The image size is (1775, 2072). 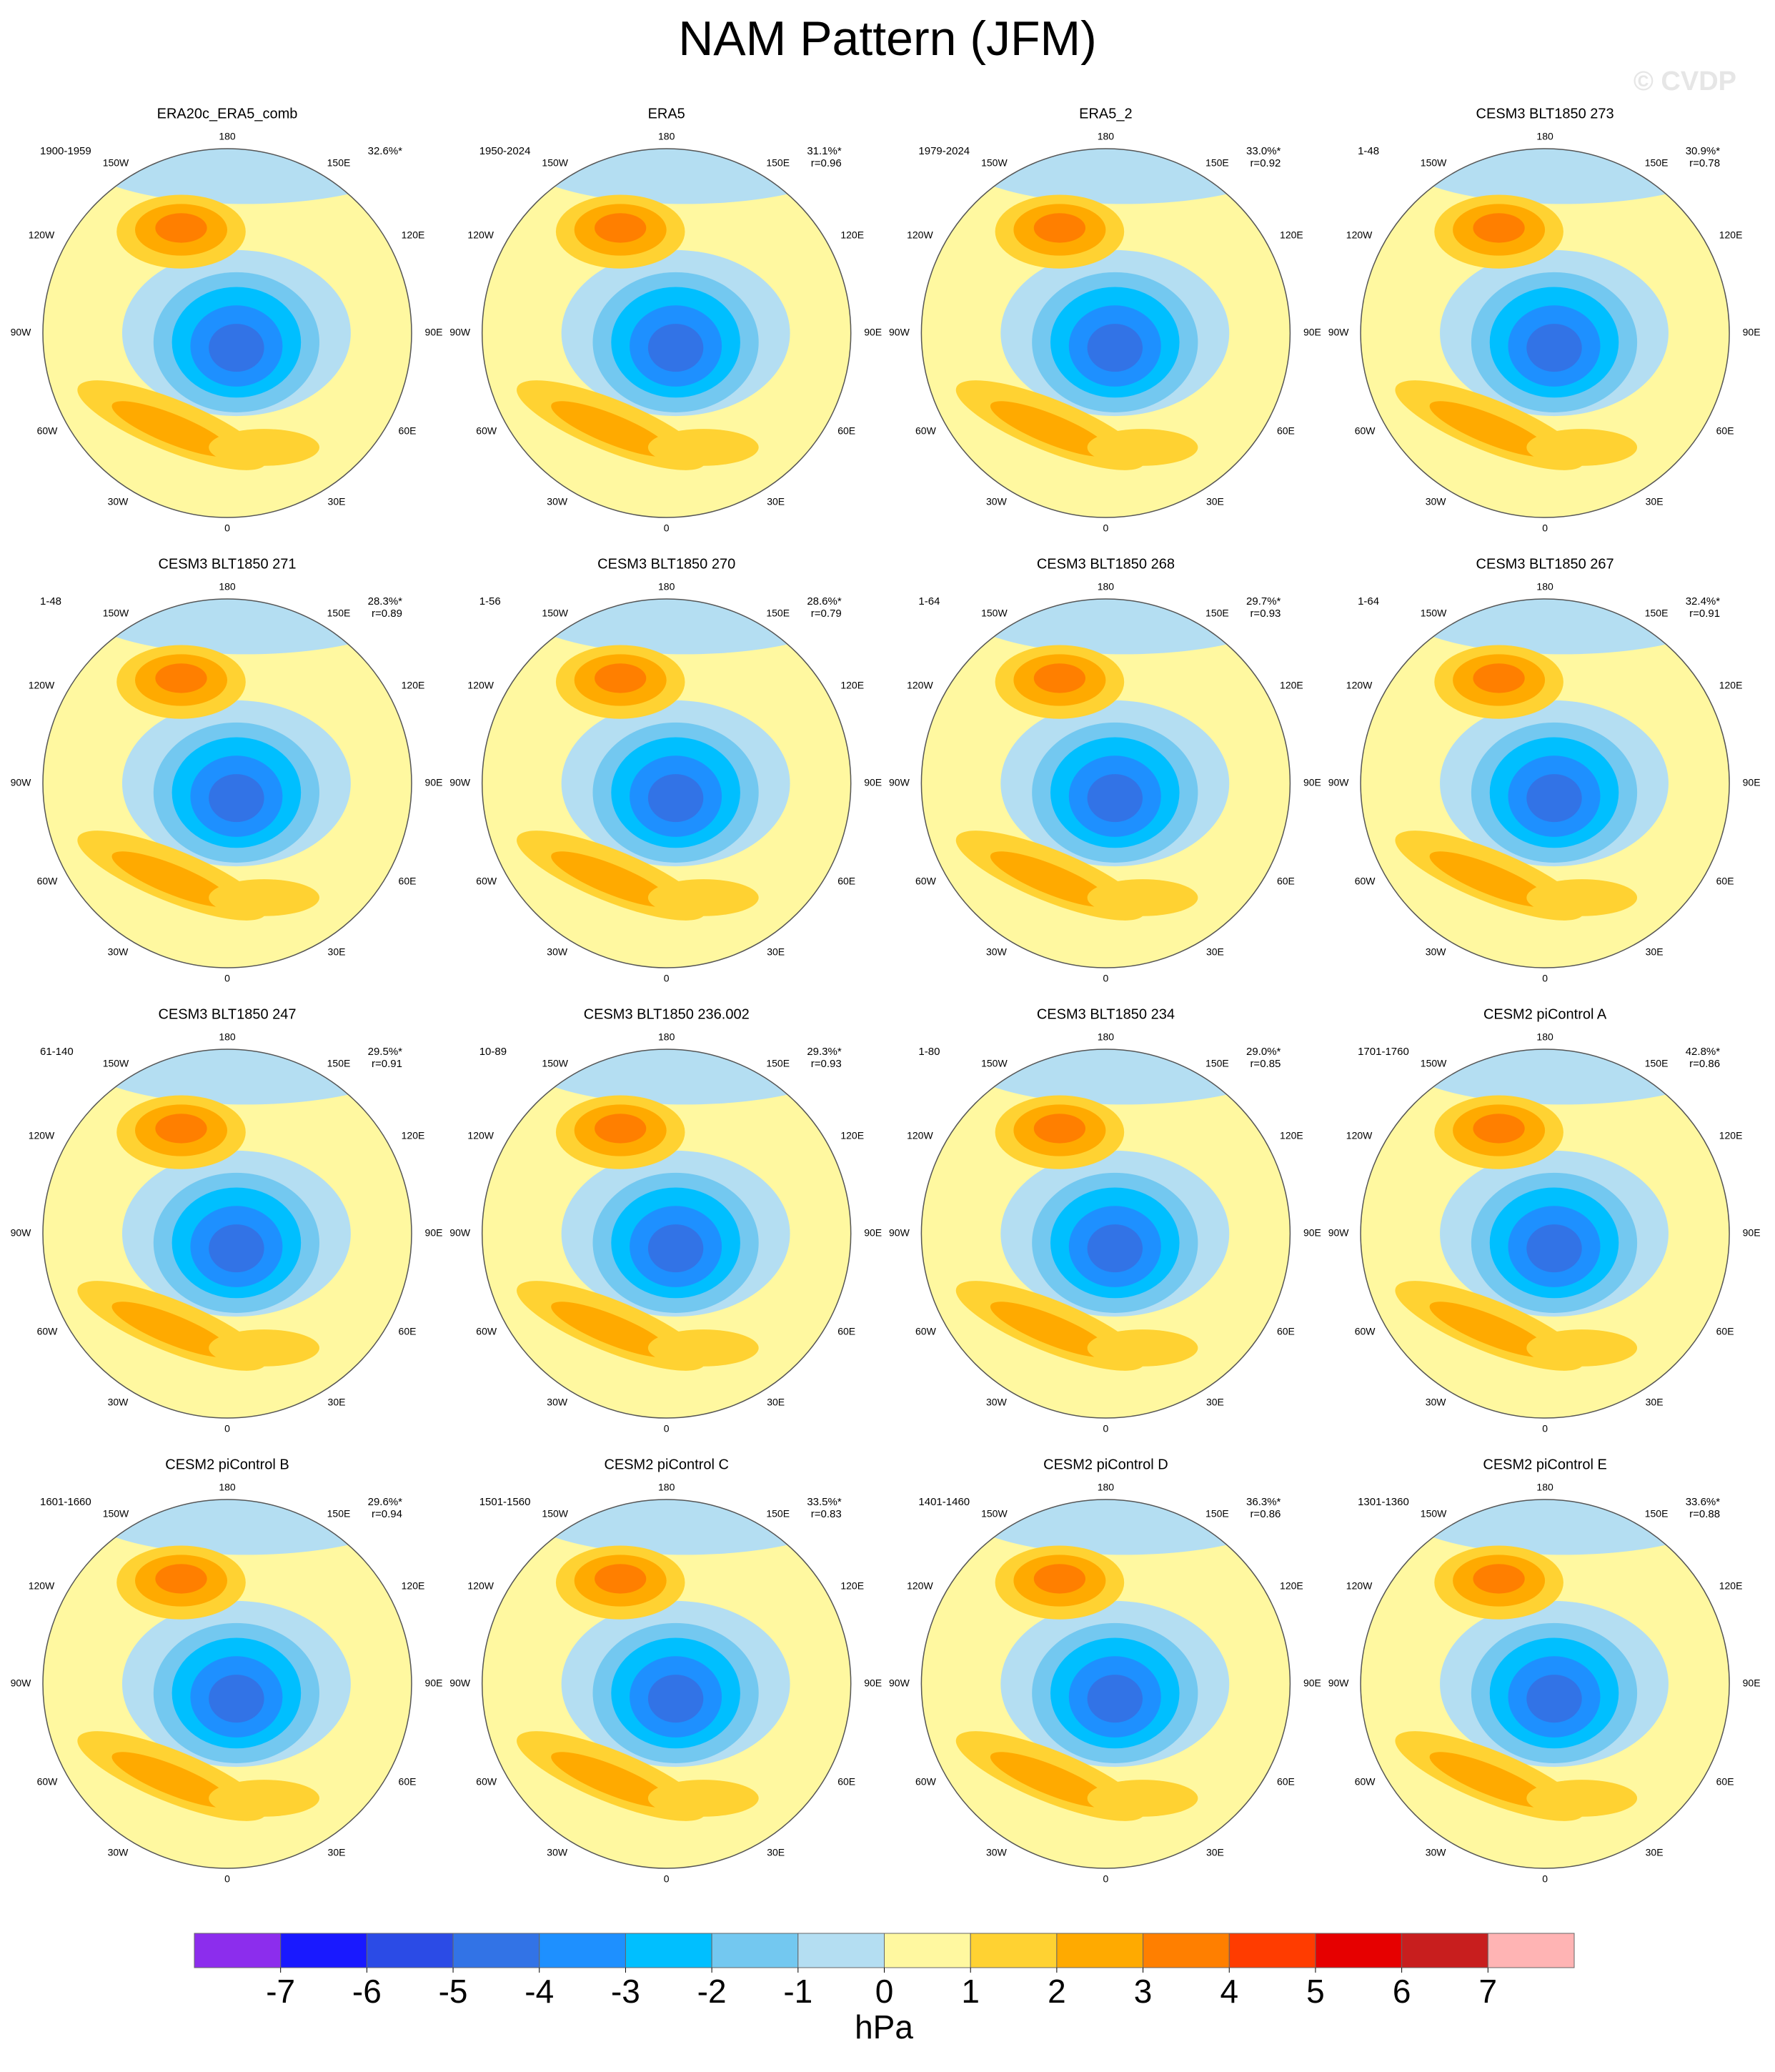 I want to click on colorbar-tick-label: 2, so click(x=1057, y=1991).